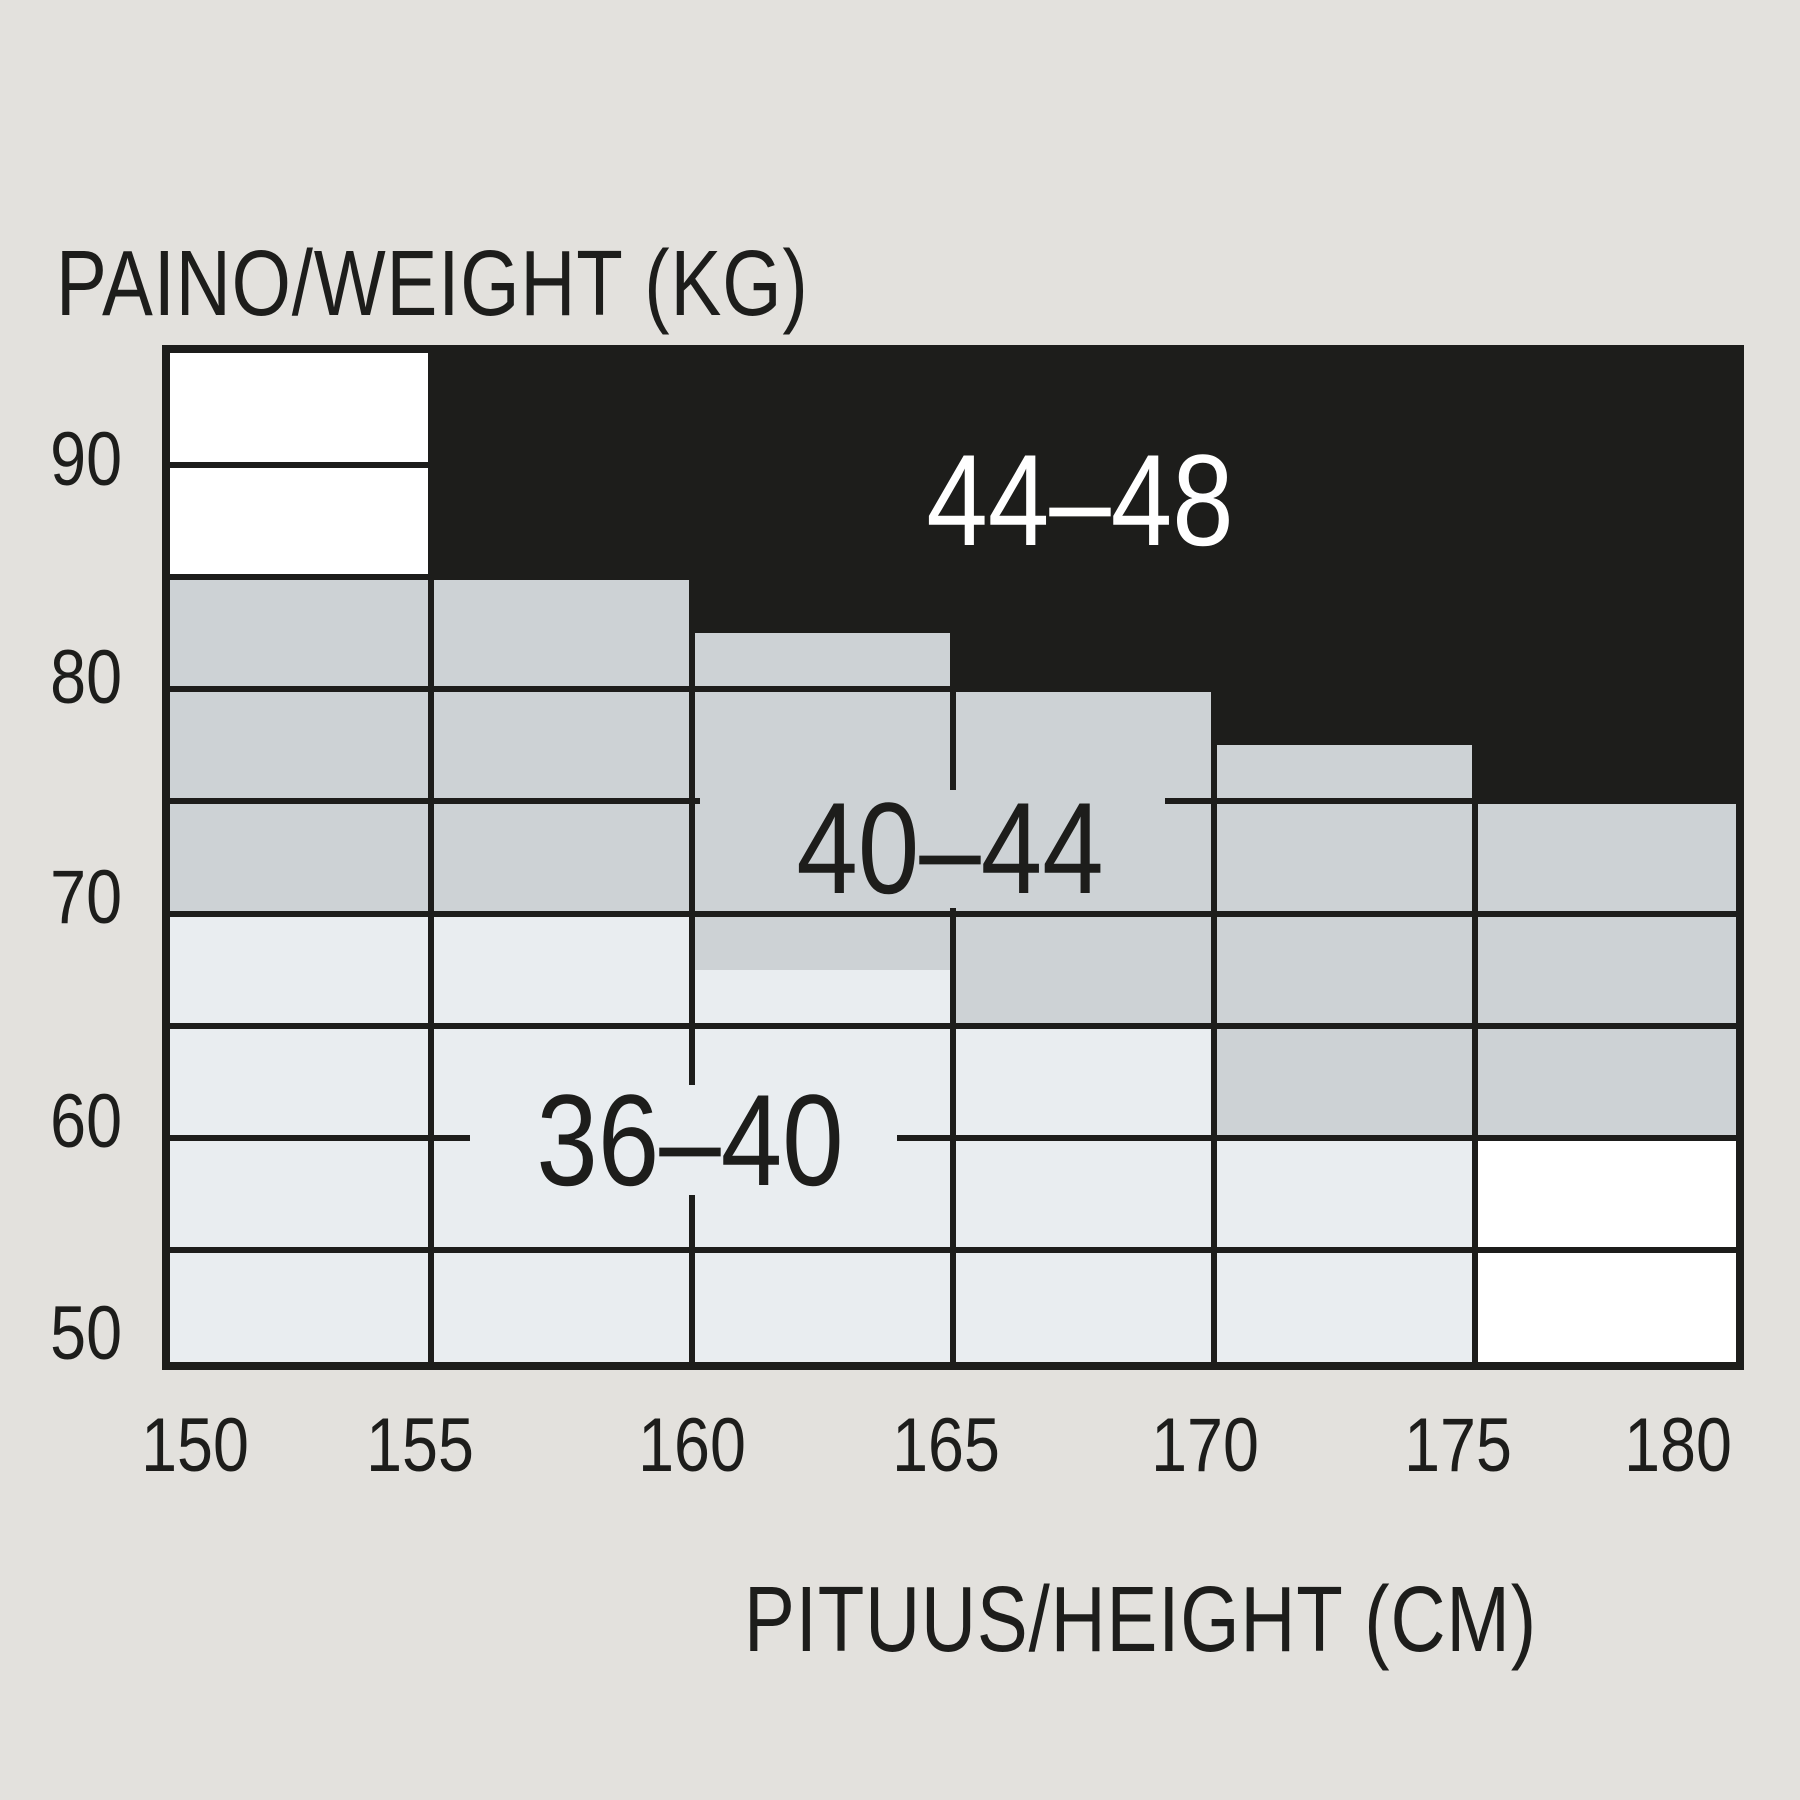 This screenshot has height=1800, width=1800. I want to click on y-tick-70: 70, so click(86, 897).